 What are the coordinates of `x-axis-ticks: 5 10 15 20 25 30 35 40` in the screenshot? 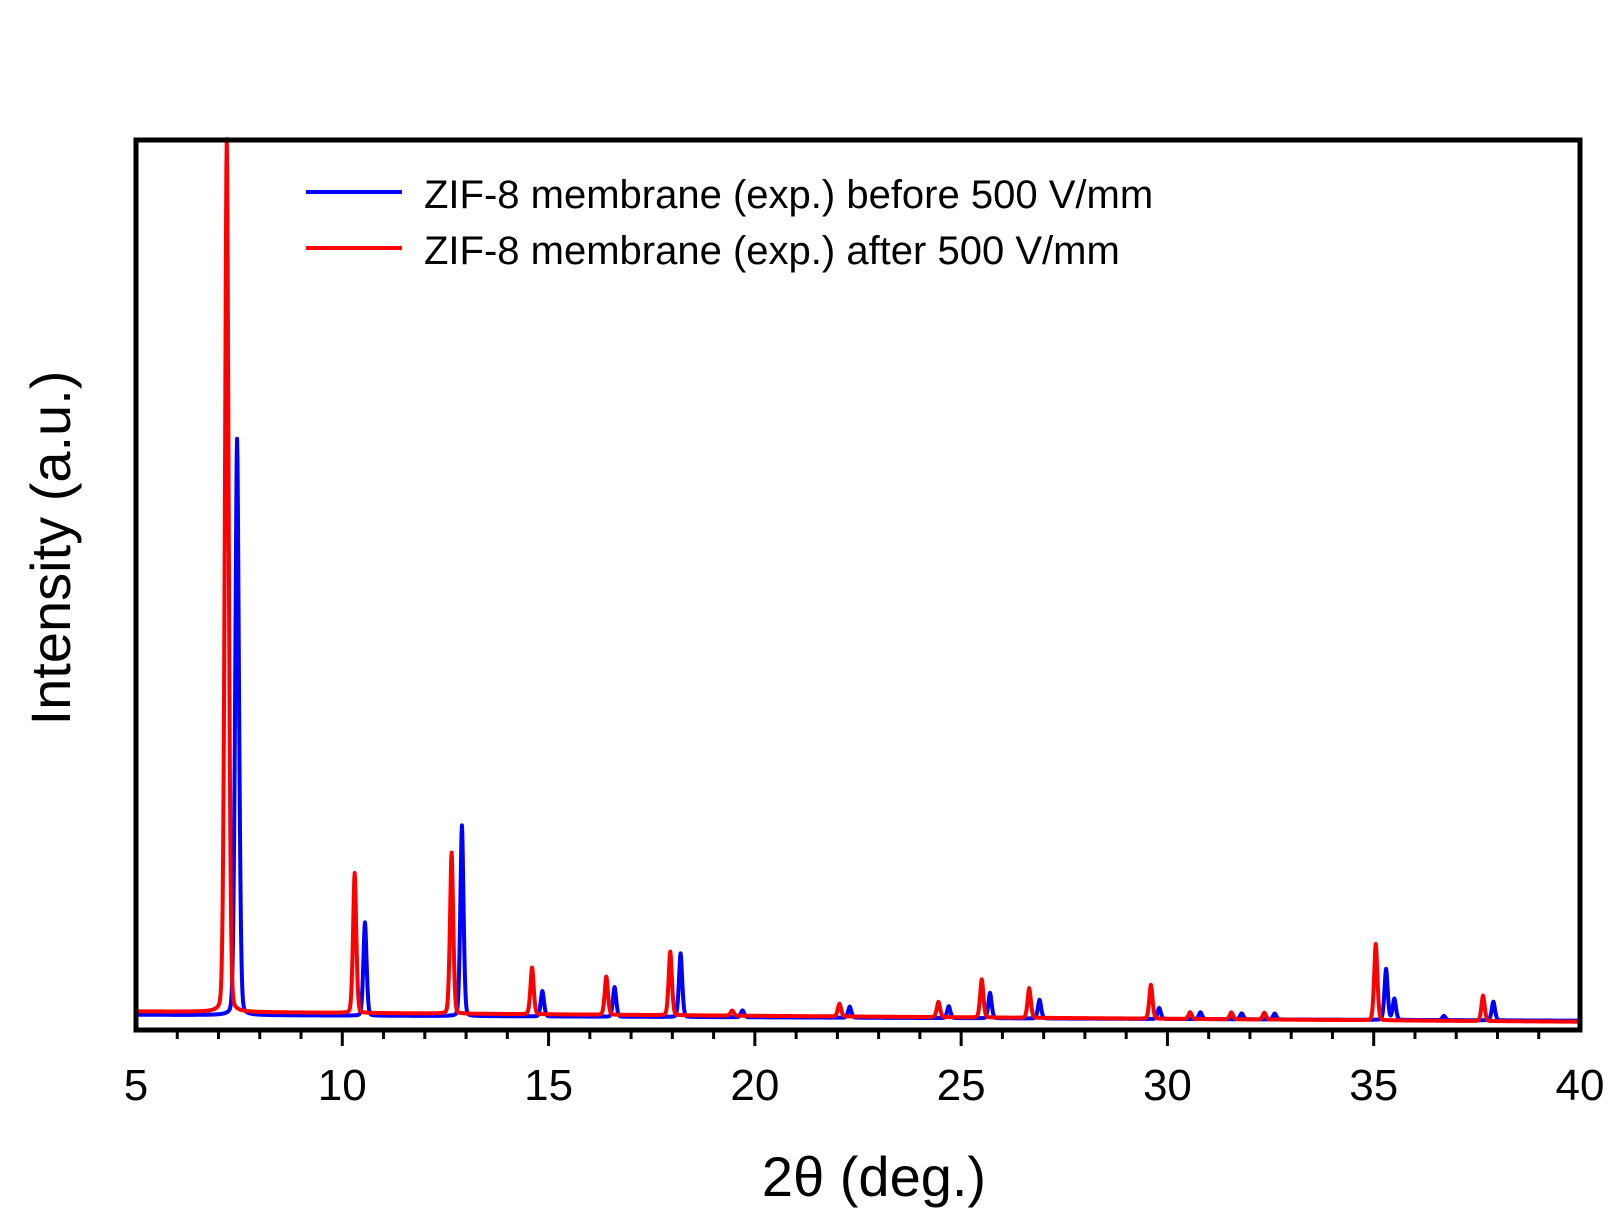 It's located at (864, 1070).